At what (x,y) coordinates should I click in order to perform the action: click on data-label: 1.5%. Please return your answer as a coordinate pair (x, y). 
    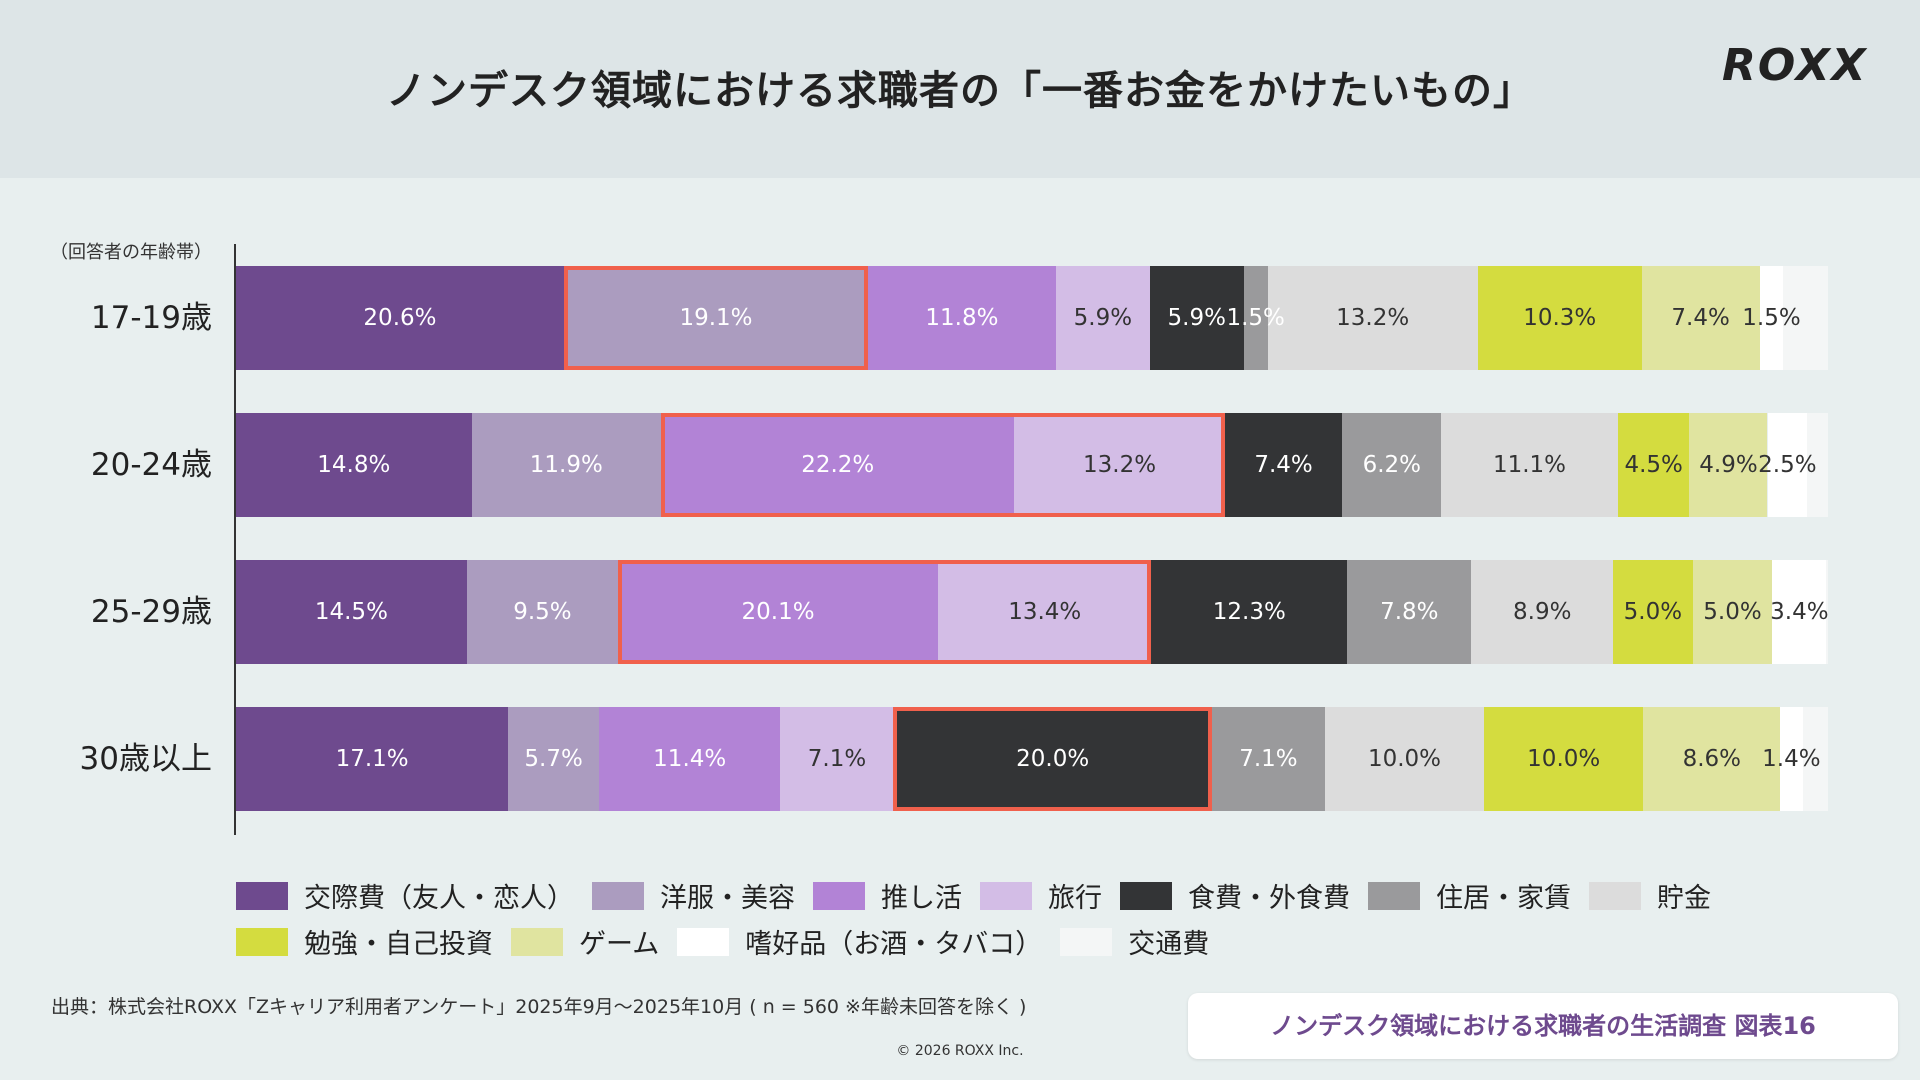
    Looking at the image, I should click on (1771, 318).